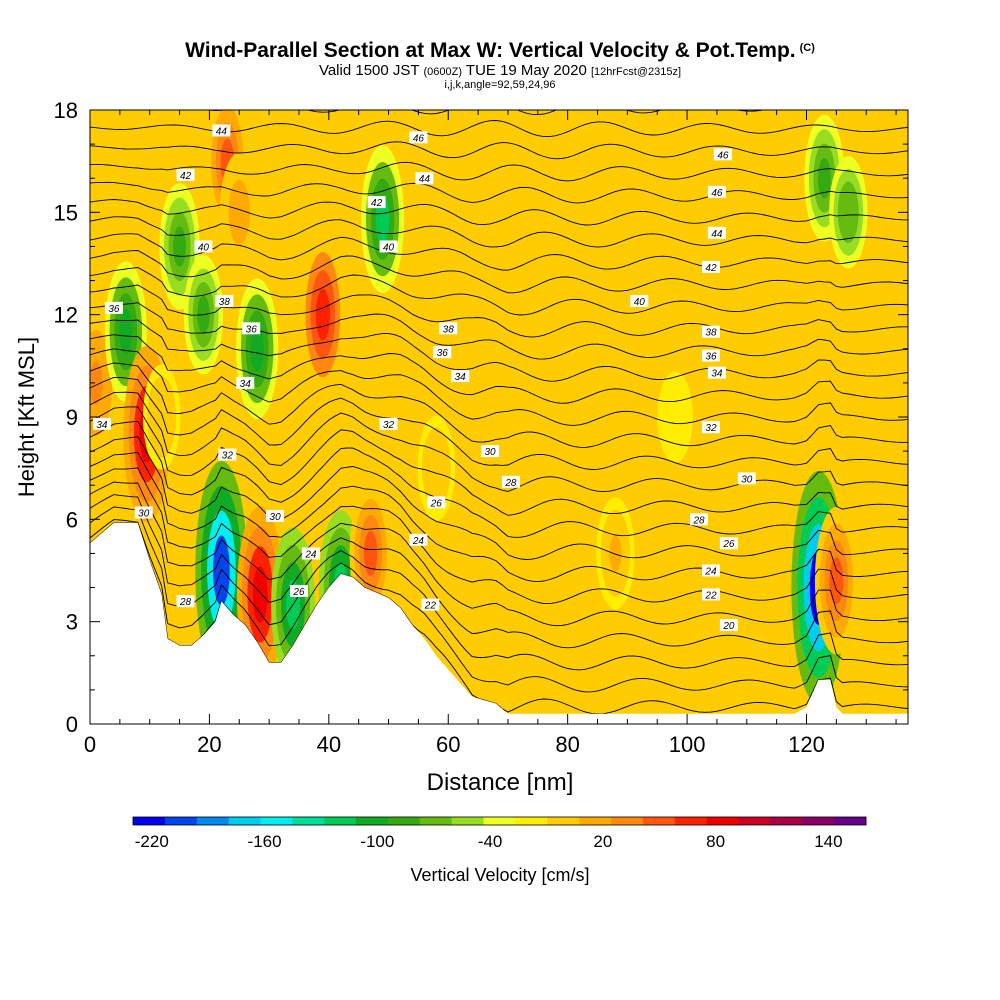 The image size is (1000, 1000). I want to click on isentrope-label: 26, so click(298, 591).